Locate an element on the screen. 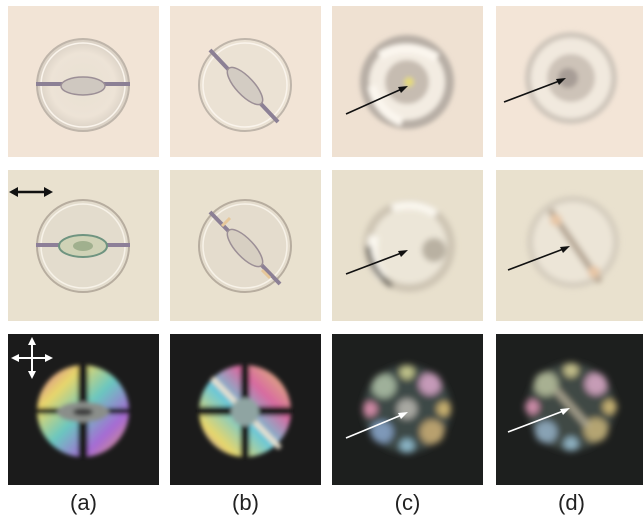 This screenshot has height=522, width=643. panel-middle-c is located at coordinates (407, 245).